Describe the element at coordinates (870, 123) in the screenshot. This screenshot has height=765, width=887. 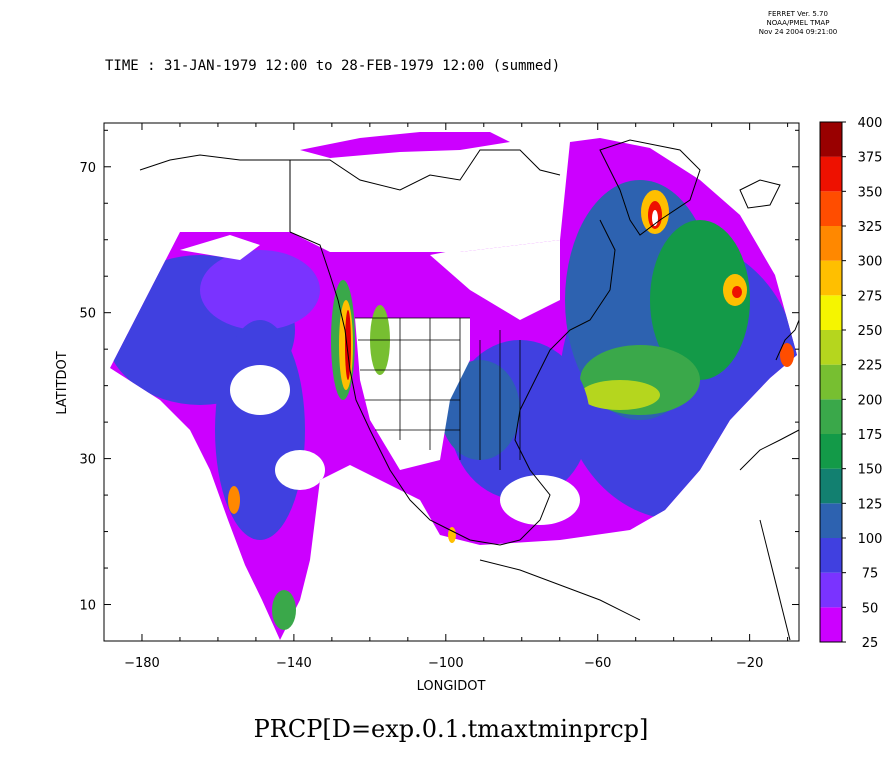
I see `colorbar-label: 400` at that location.